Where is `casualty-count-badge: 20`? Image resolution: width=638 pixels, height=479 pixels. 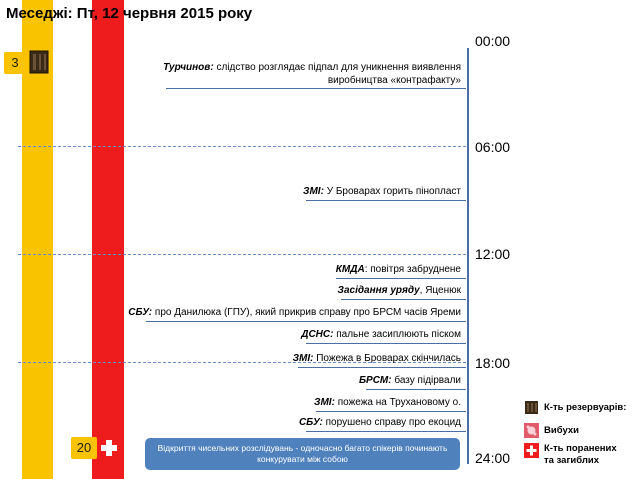 casualty-count-badge: 20 is located at coordinates (84, 448).